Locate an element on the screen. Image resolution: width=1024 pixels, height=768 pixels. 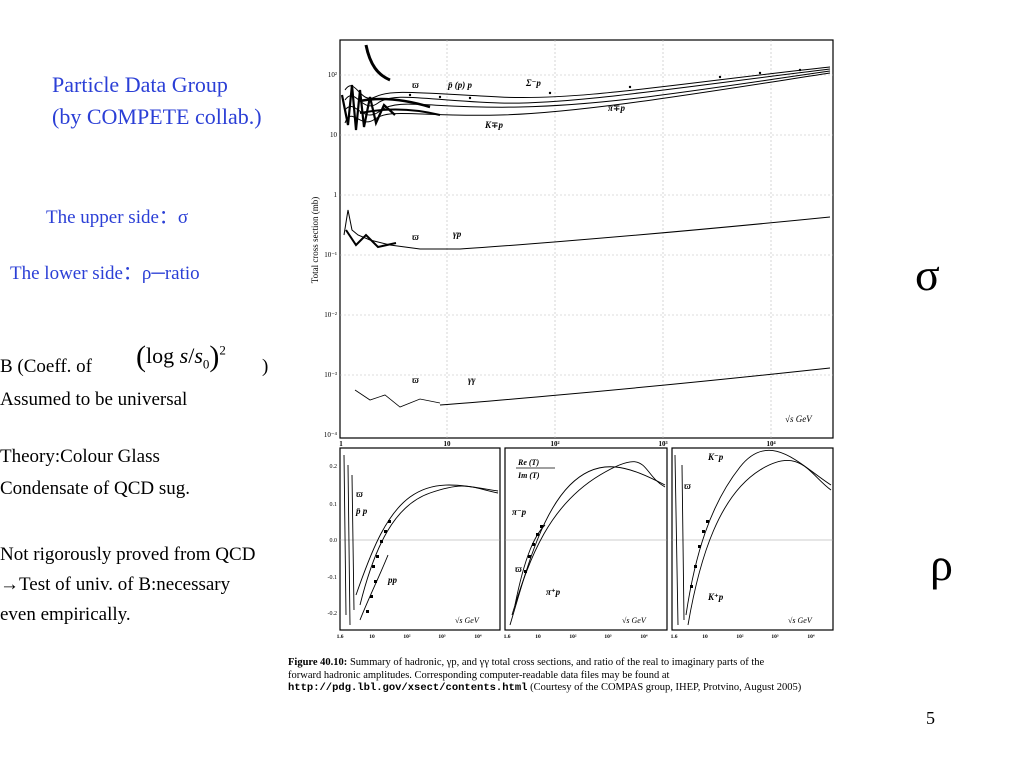
rho-ytick: -0.1 is located at coordinates (333, 578).